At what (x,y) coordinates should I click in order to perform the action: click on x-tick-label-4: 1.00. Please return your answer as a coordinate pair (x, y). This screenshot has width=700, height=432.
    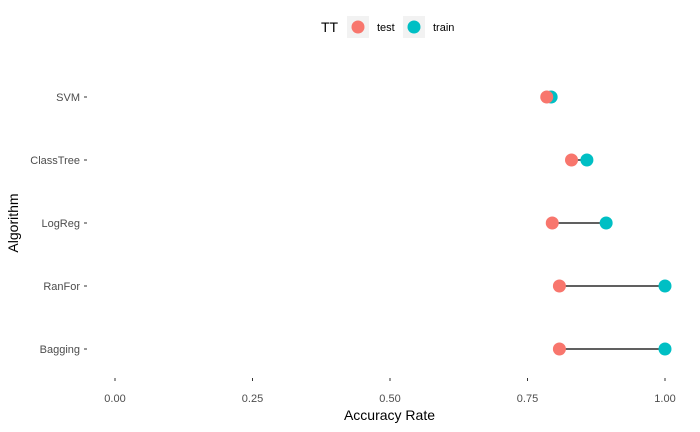
    Looking at the image, I should click on (664, 399).